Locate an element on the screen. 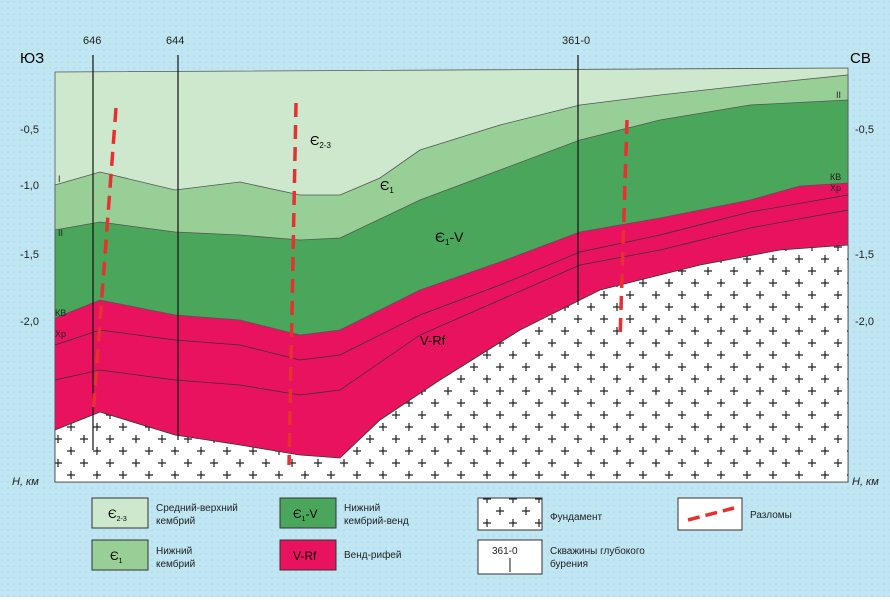  legend-label: Скважины глубокого бурения is located at coordinates (597, 557).